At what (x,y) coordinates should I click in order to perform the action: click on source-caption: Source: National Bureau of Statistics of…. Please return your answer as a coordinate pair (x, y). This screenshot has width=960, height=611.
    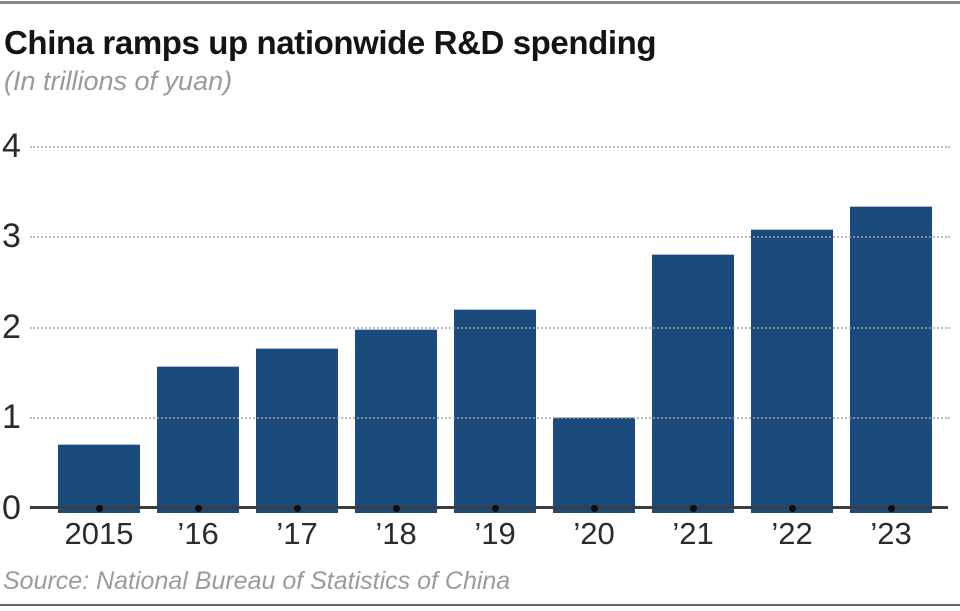
    Looking at the image, I should click on (257, 581).